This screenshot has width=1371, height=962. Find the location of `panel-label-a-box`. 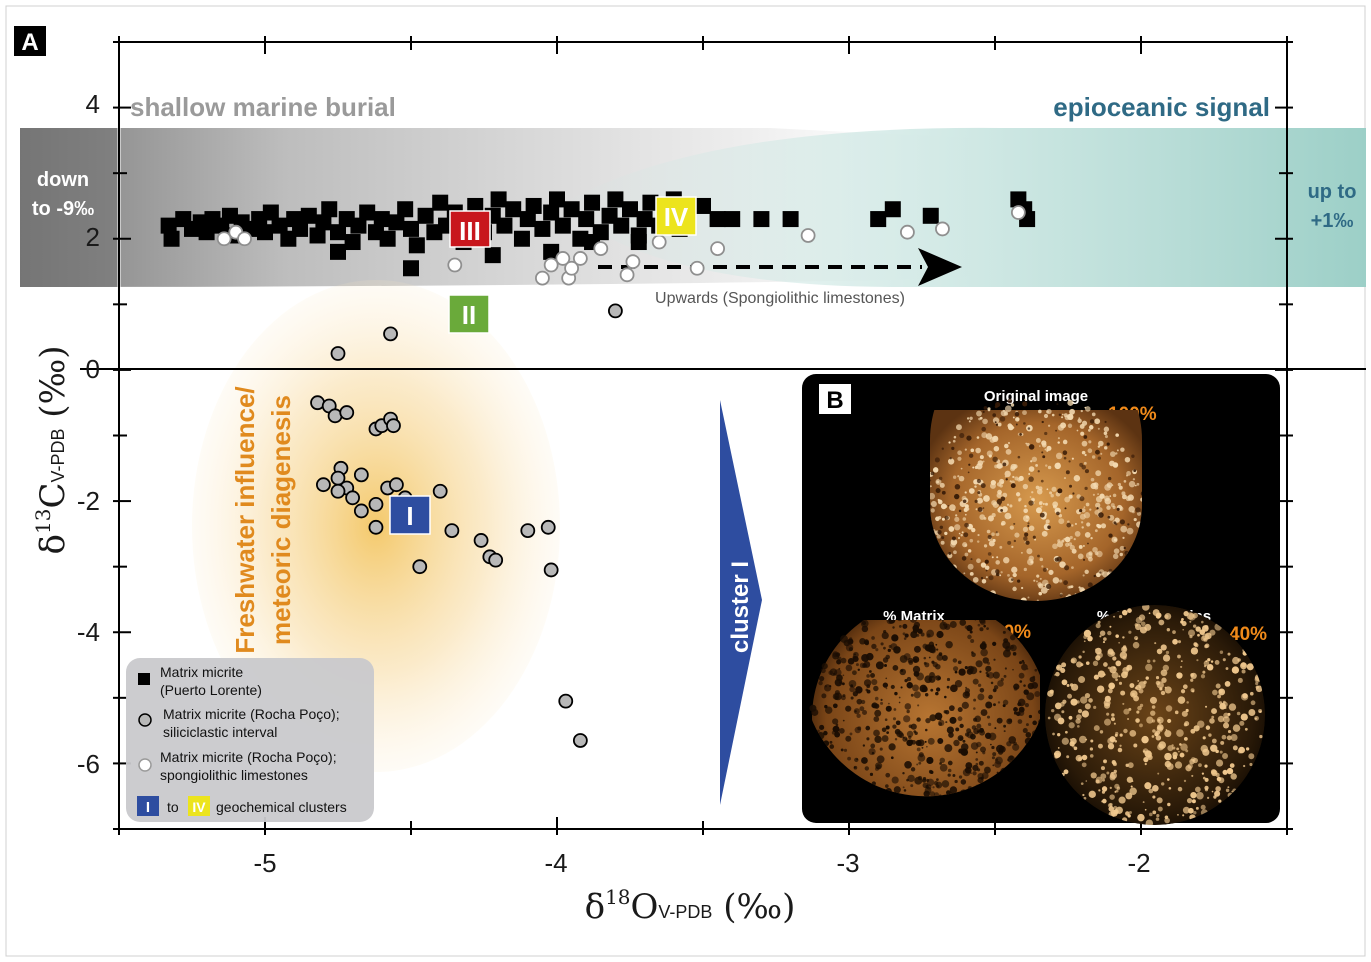

panel-label-a-box is located at coordinates (30, 41).